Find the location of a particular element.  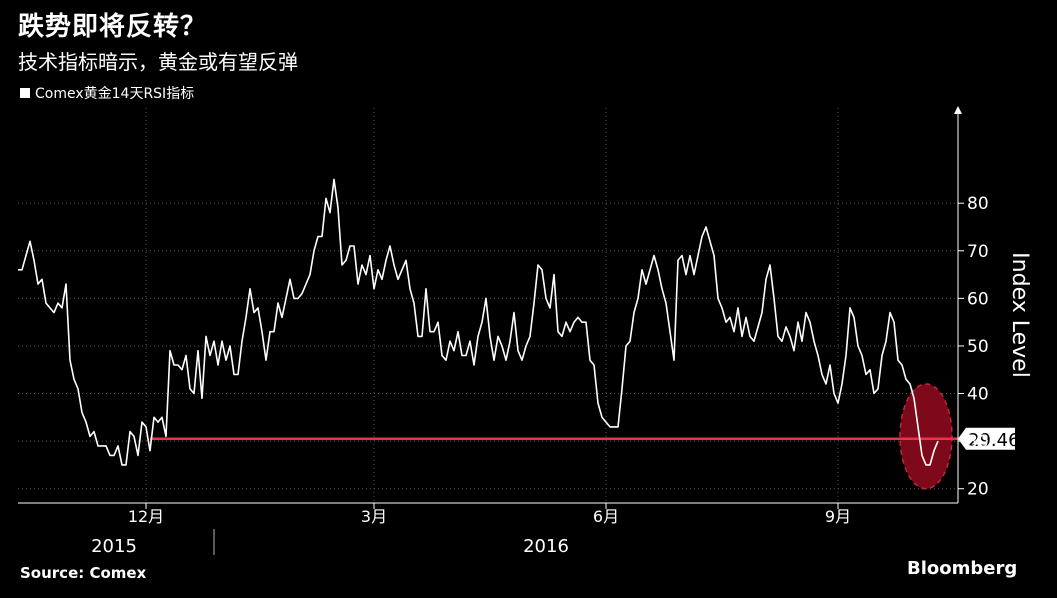

y-axis-title: Index Level is located at coordinates (1019, 315).